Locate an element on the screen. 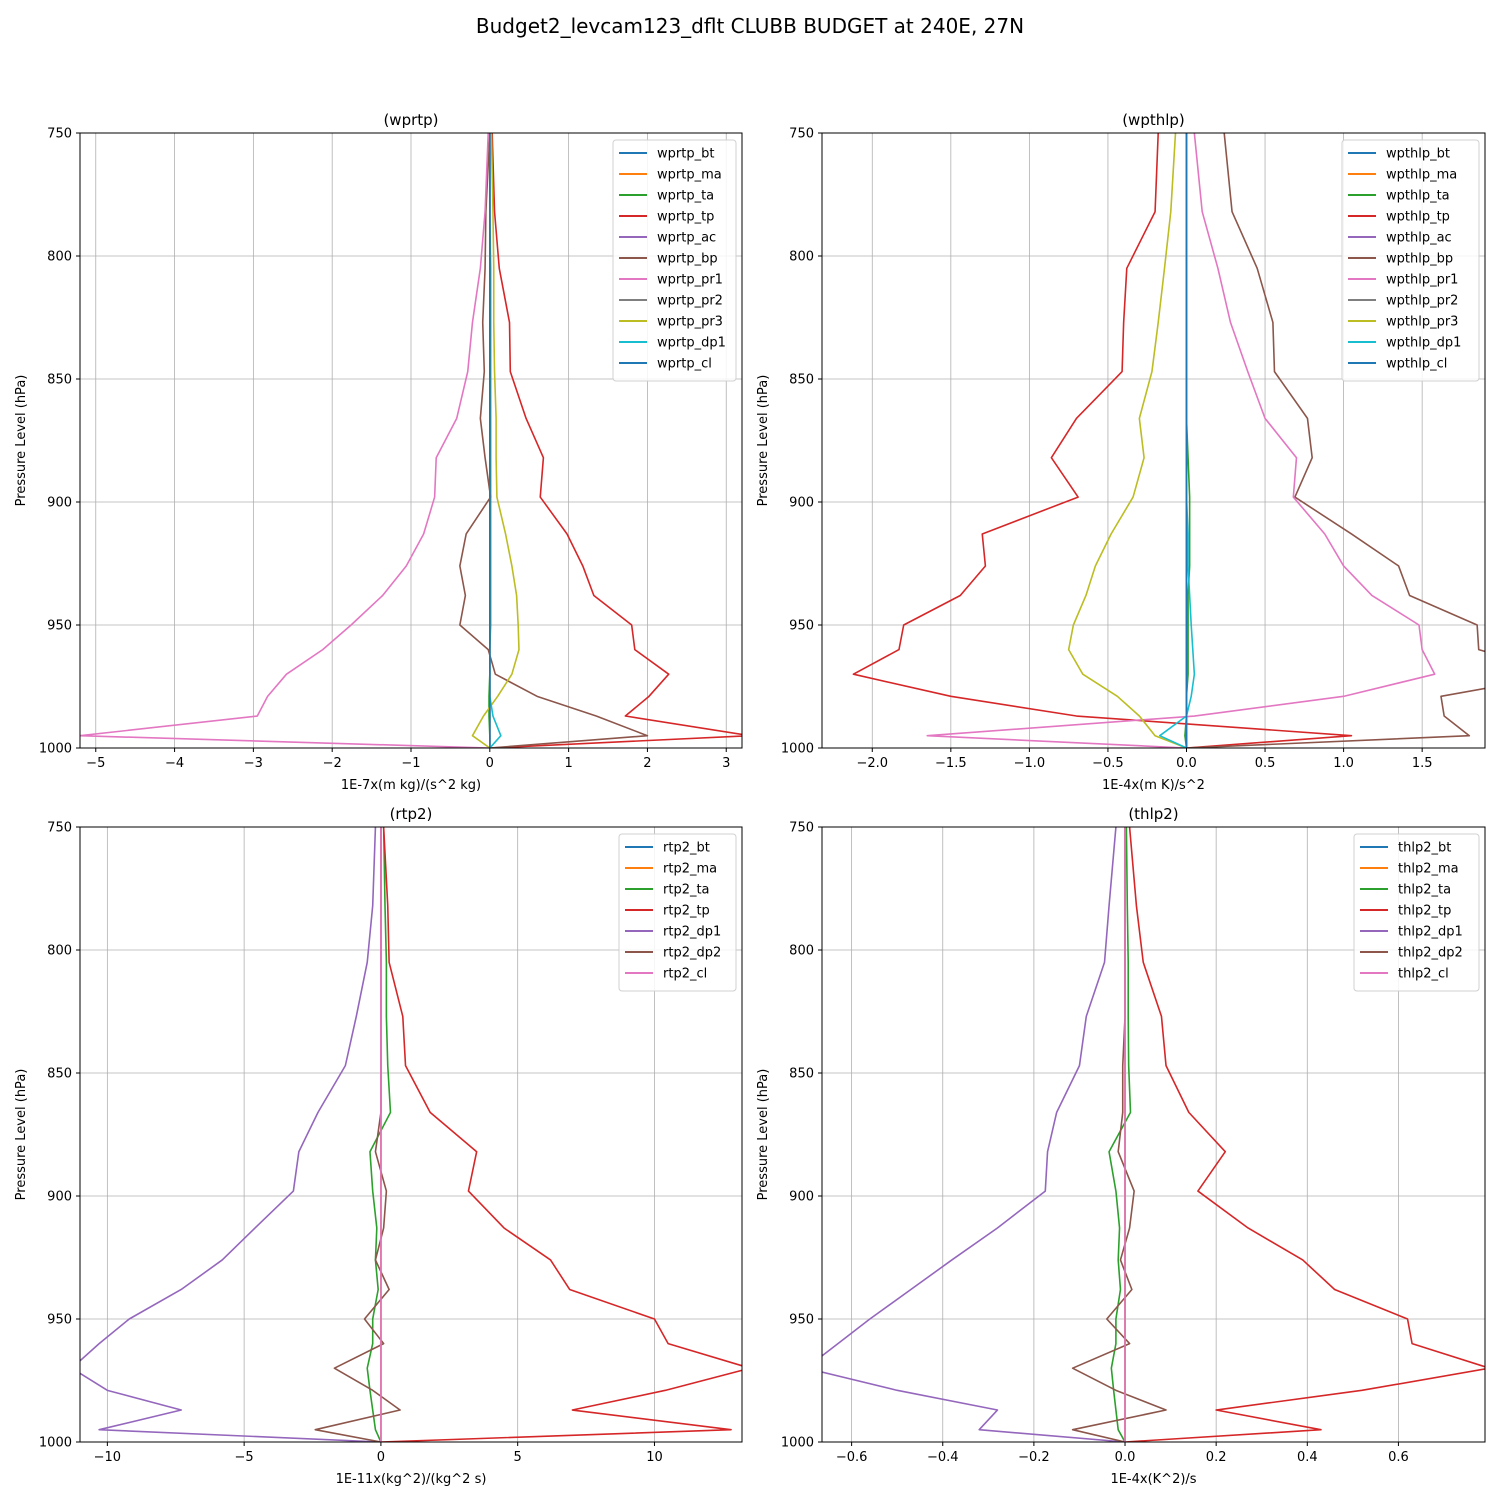  legend-label-wpthlp_dp1: wpthlp_dp1 is located at coordinates (1423, 343).